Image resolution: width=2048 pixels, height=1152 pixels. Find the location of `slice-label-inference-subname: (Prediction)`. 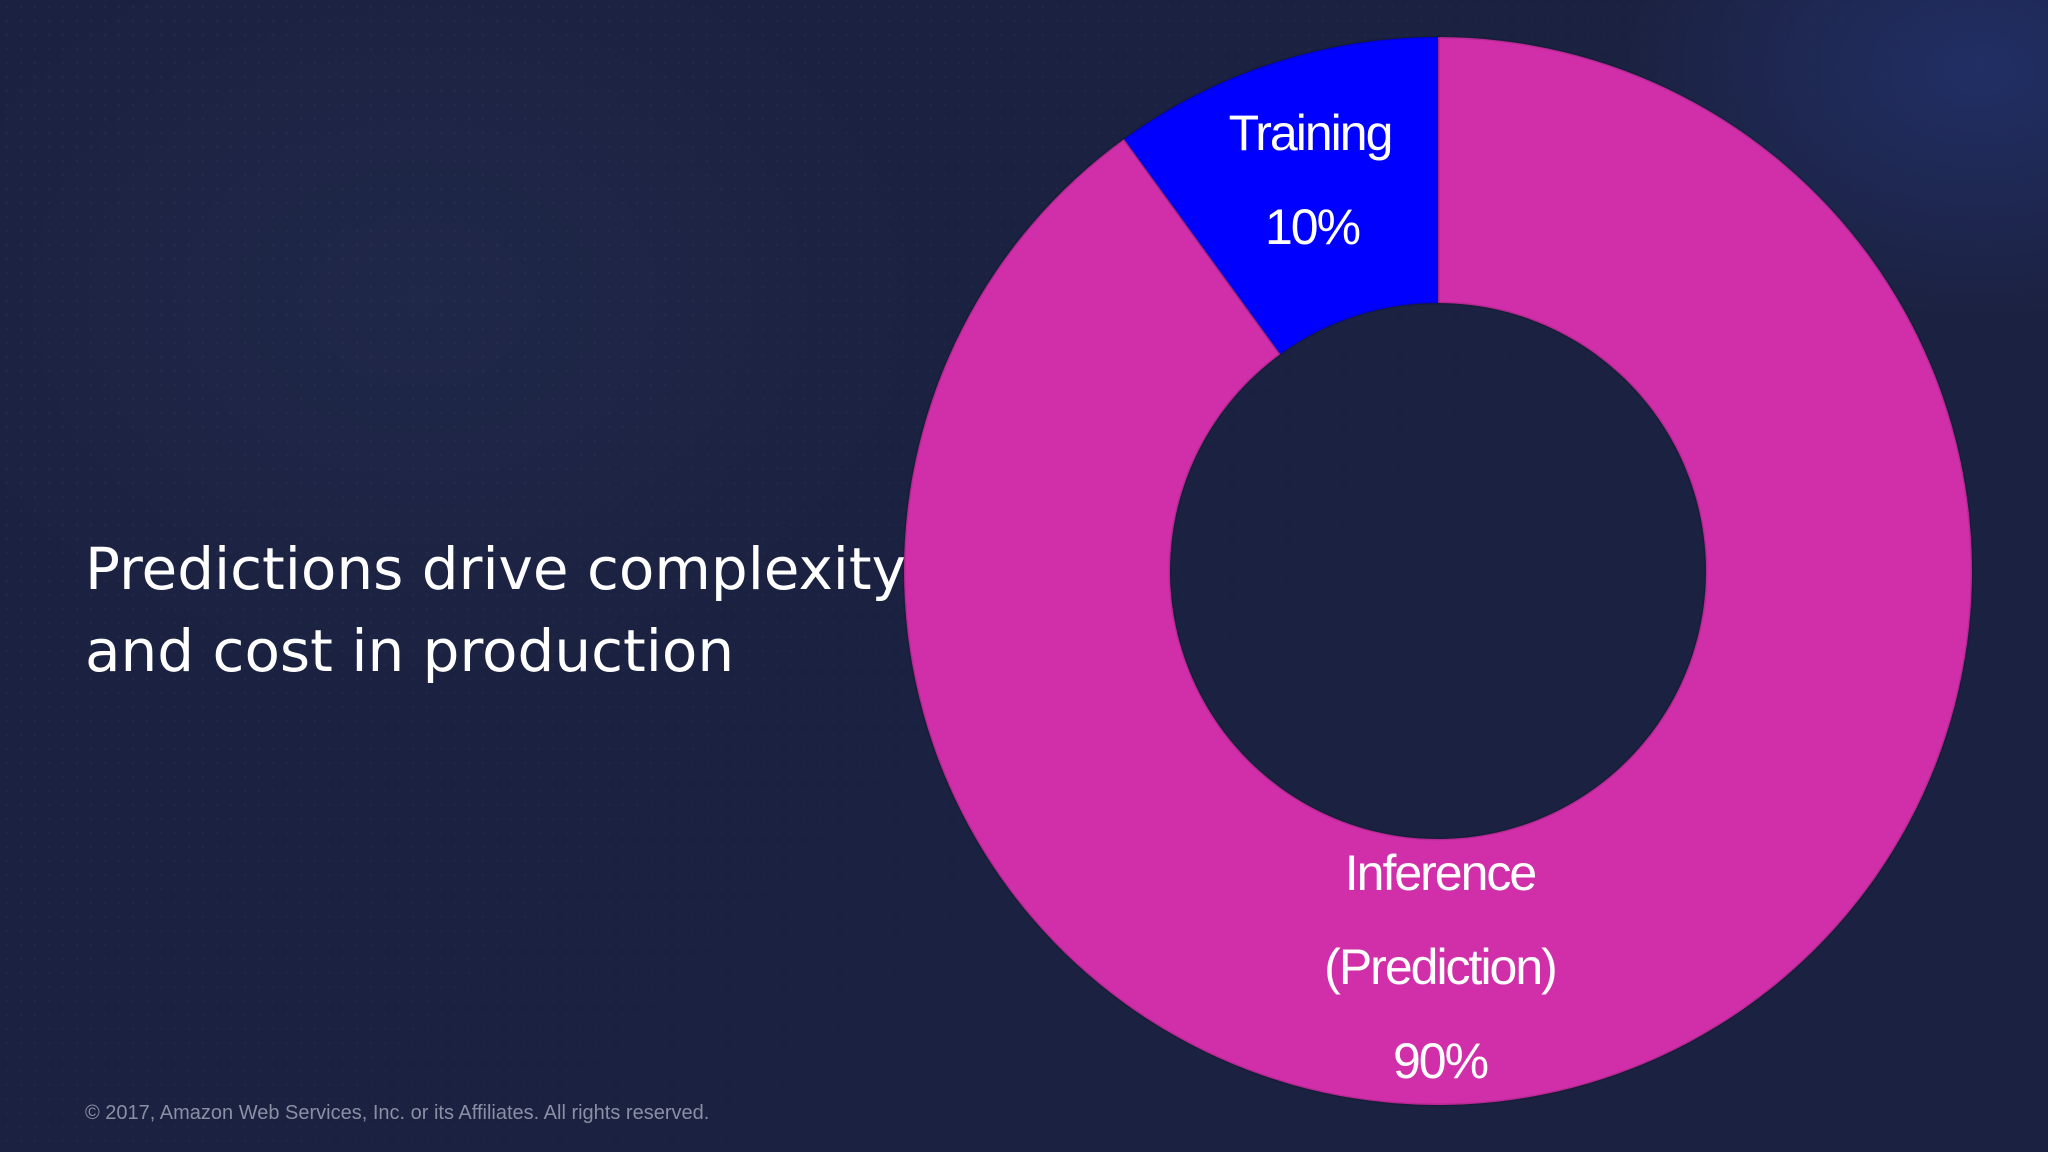

slice-label-inference-subname: (Prediction) is located at coordinates (1440, 967).